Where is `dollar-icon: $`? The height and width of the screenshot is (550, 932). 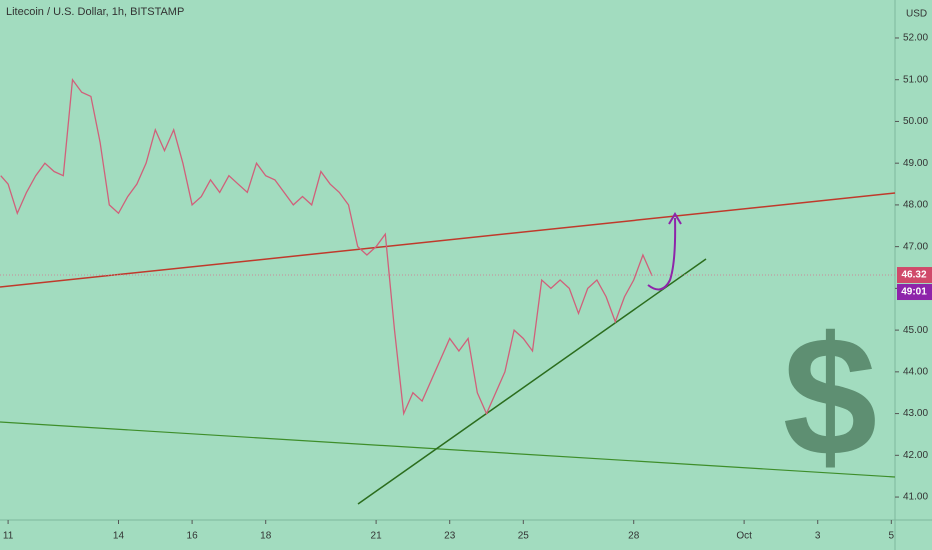
dollar-icon: $ is located at coordinates (830, 397).